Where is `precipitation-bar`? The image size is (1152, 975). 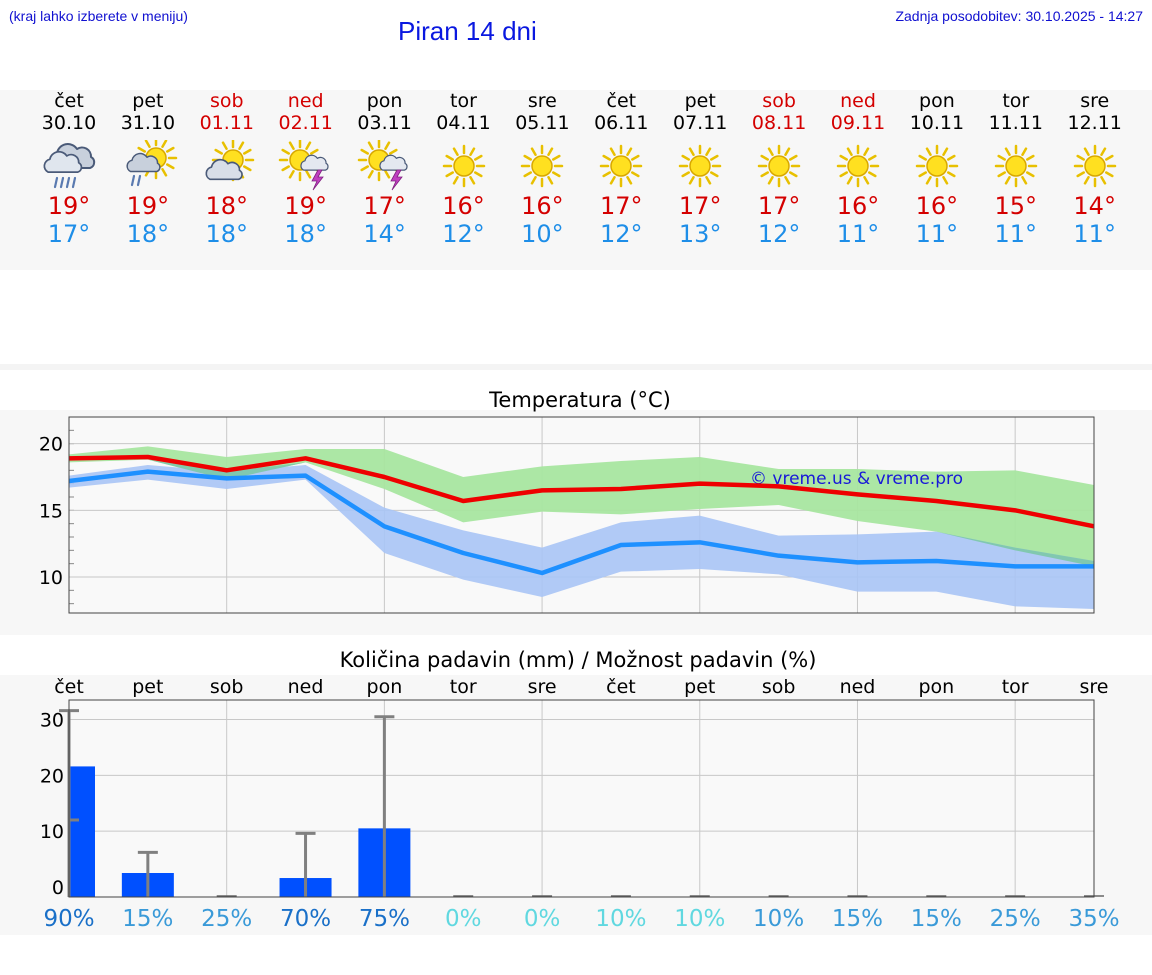
precipitation-bar is located at coordinates (82, 831).